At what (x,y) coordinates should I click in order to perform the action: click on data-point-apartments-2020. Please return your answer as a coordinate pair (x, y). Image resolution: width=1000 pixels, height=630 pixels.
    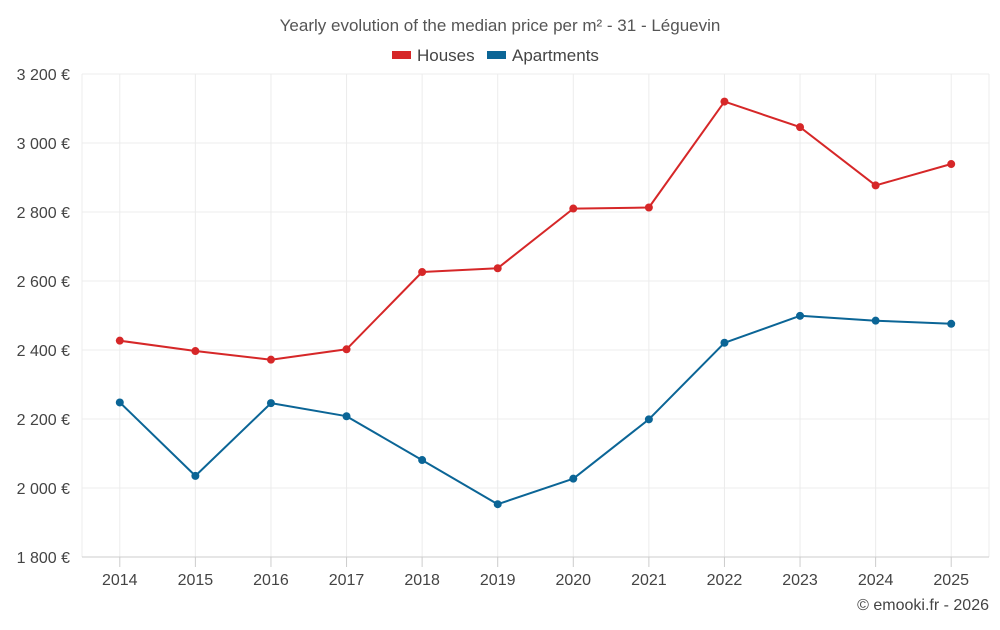
    Looking at the image, I should click on (573, 478).